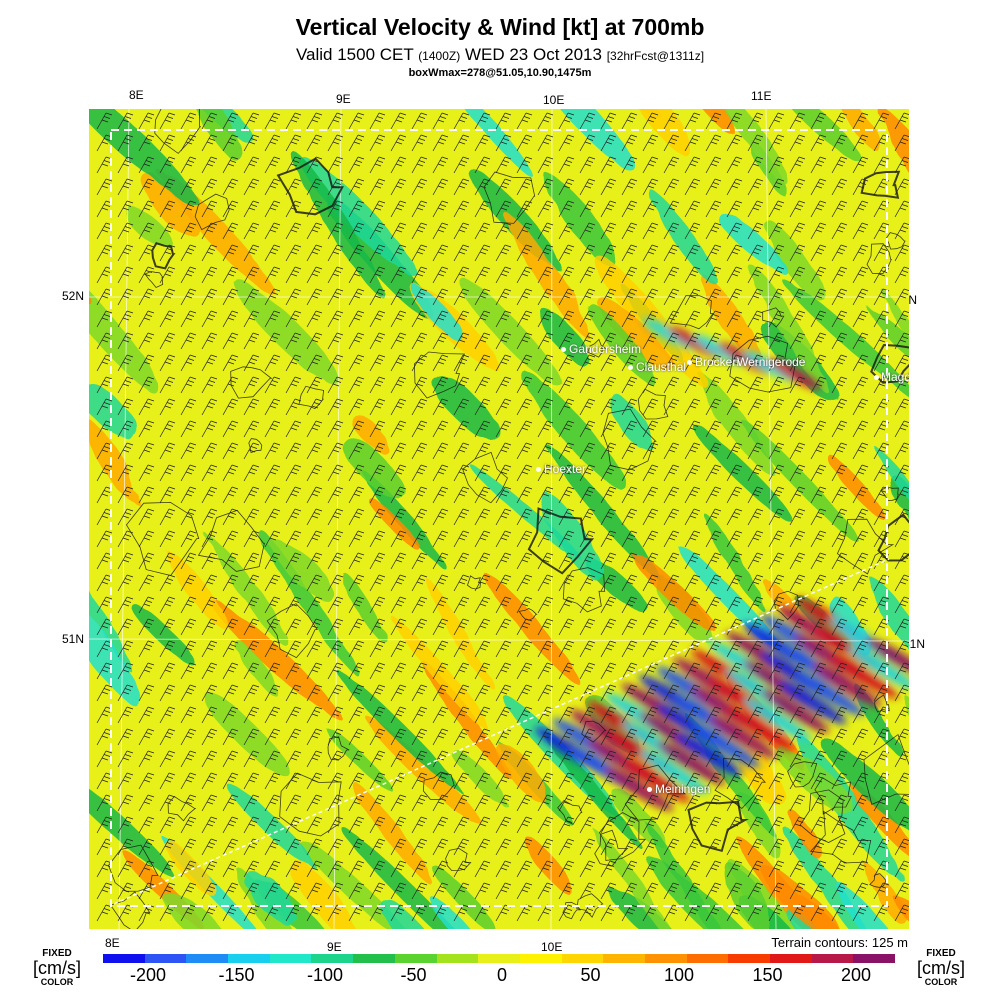  I want to click on chart-title: Vertical Velocity & Wind [kt] at 700mb, so click(500, 27).